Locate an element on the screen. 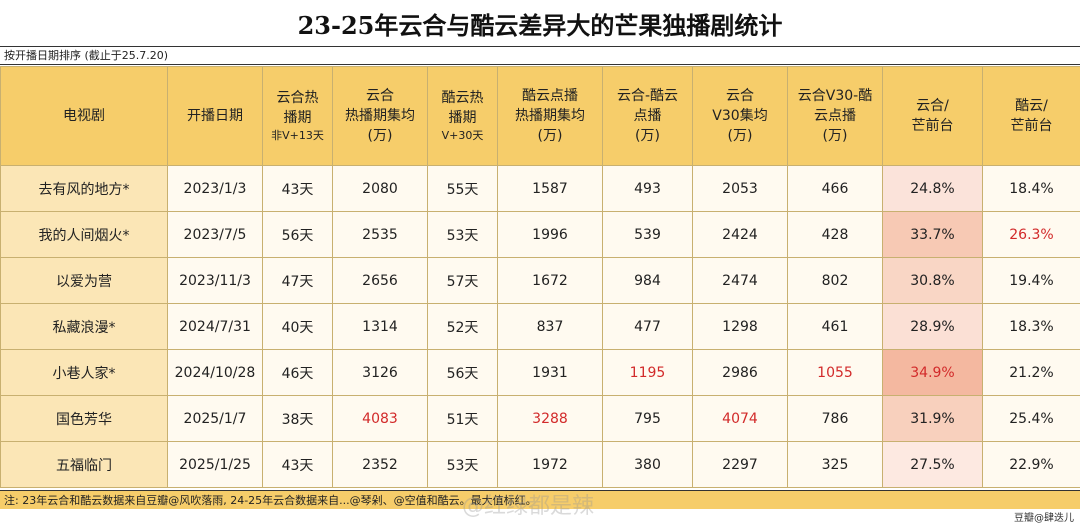 The image size is (1080, 529). table-cell: 466 is located at coordinates (835, 188).